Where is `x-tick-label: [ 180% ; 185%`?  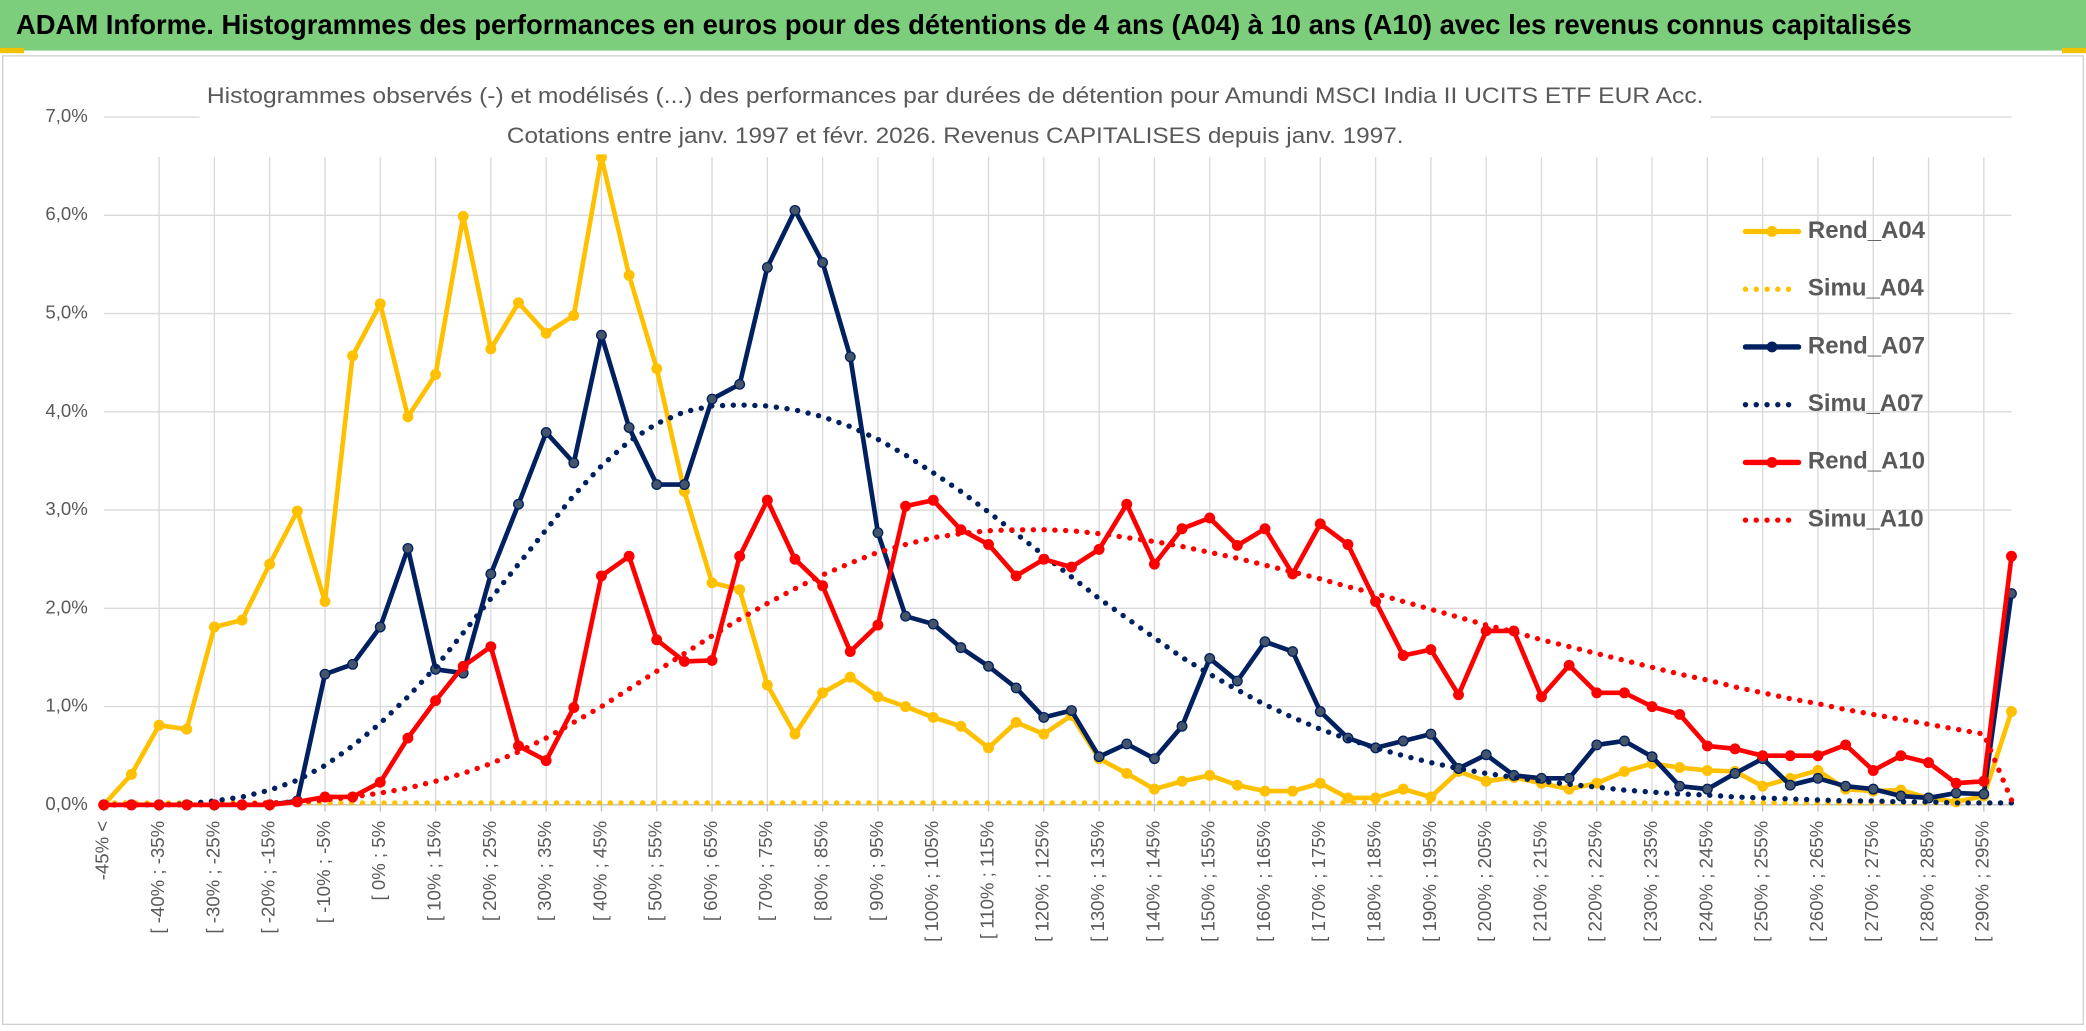 x-tick-label: [ 180% ; 185% is located at coordinates (1374, 881).